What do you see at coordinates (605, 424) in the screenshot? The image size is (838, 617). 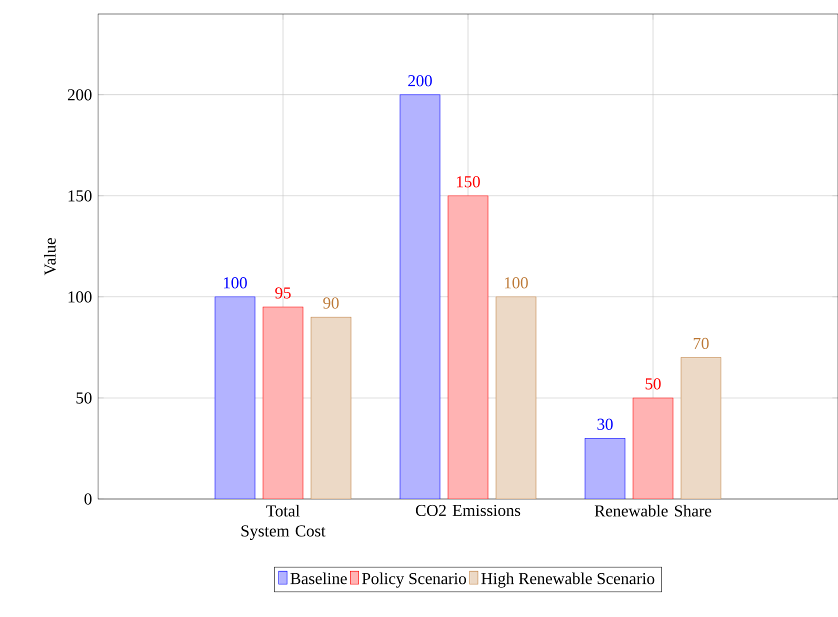 I see `data-label: 30` at bounding box center [605, 424].